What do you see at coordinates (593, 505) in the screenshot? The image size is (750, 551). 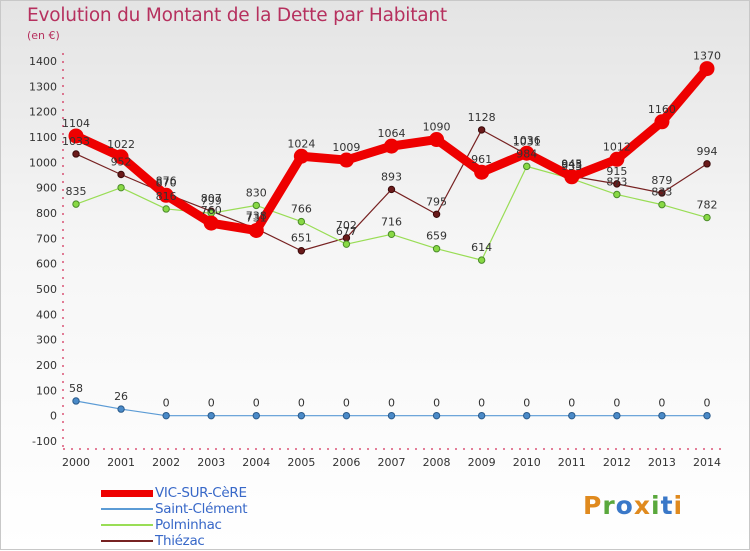 I see `logo-letter: P` at bounding box center [593, 505].